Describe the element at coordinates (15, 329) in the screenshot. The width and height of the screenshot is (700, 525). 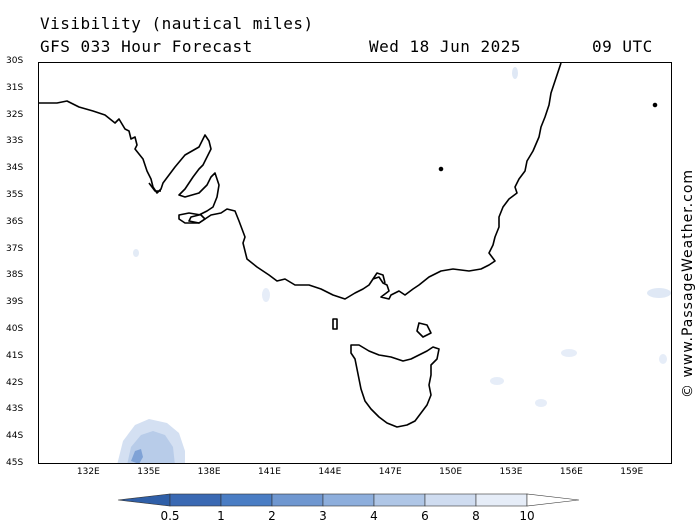
I see `lat-label: 40S` at that location.